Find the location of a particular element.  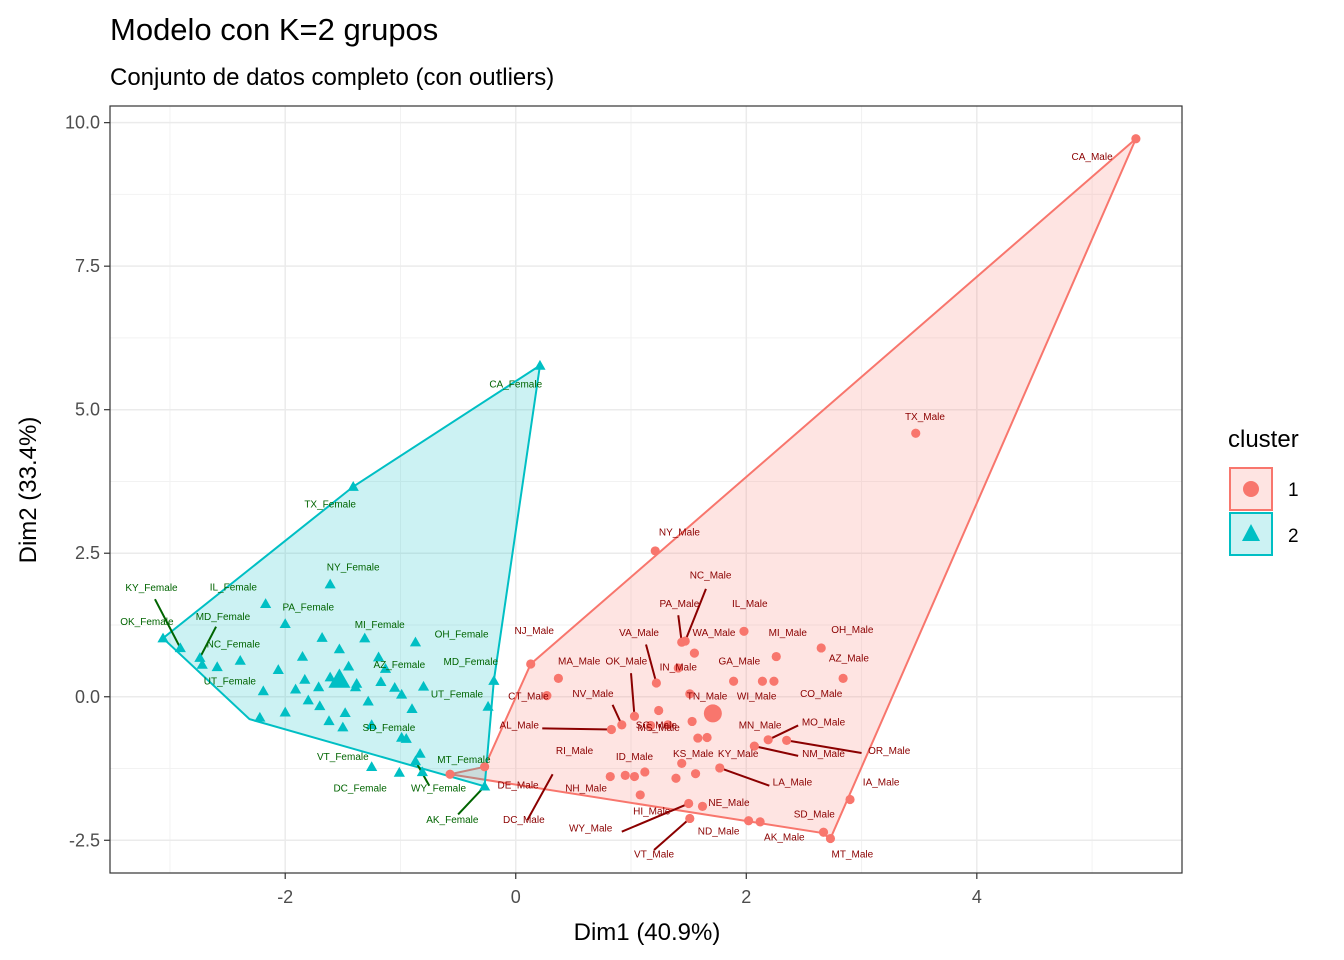

point-label: VT_Female is located at coordinates (343, 757).